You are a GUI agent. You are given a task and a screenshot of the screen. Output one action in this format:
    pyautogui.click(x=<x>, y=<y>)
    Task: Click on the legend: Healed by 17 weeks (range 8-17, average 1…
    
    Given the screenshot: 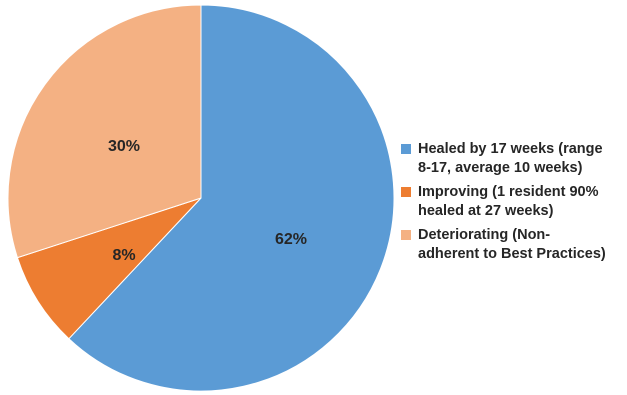 What is the action you would take?
    pyautogui.click(x=514, y=204)
    